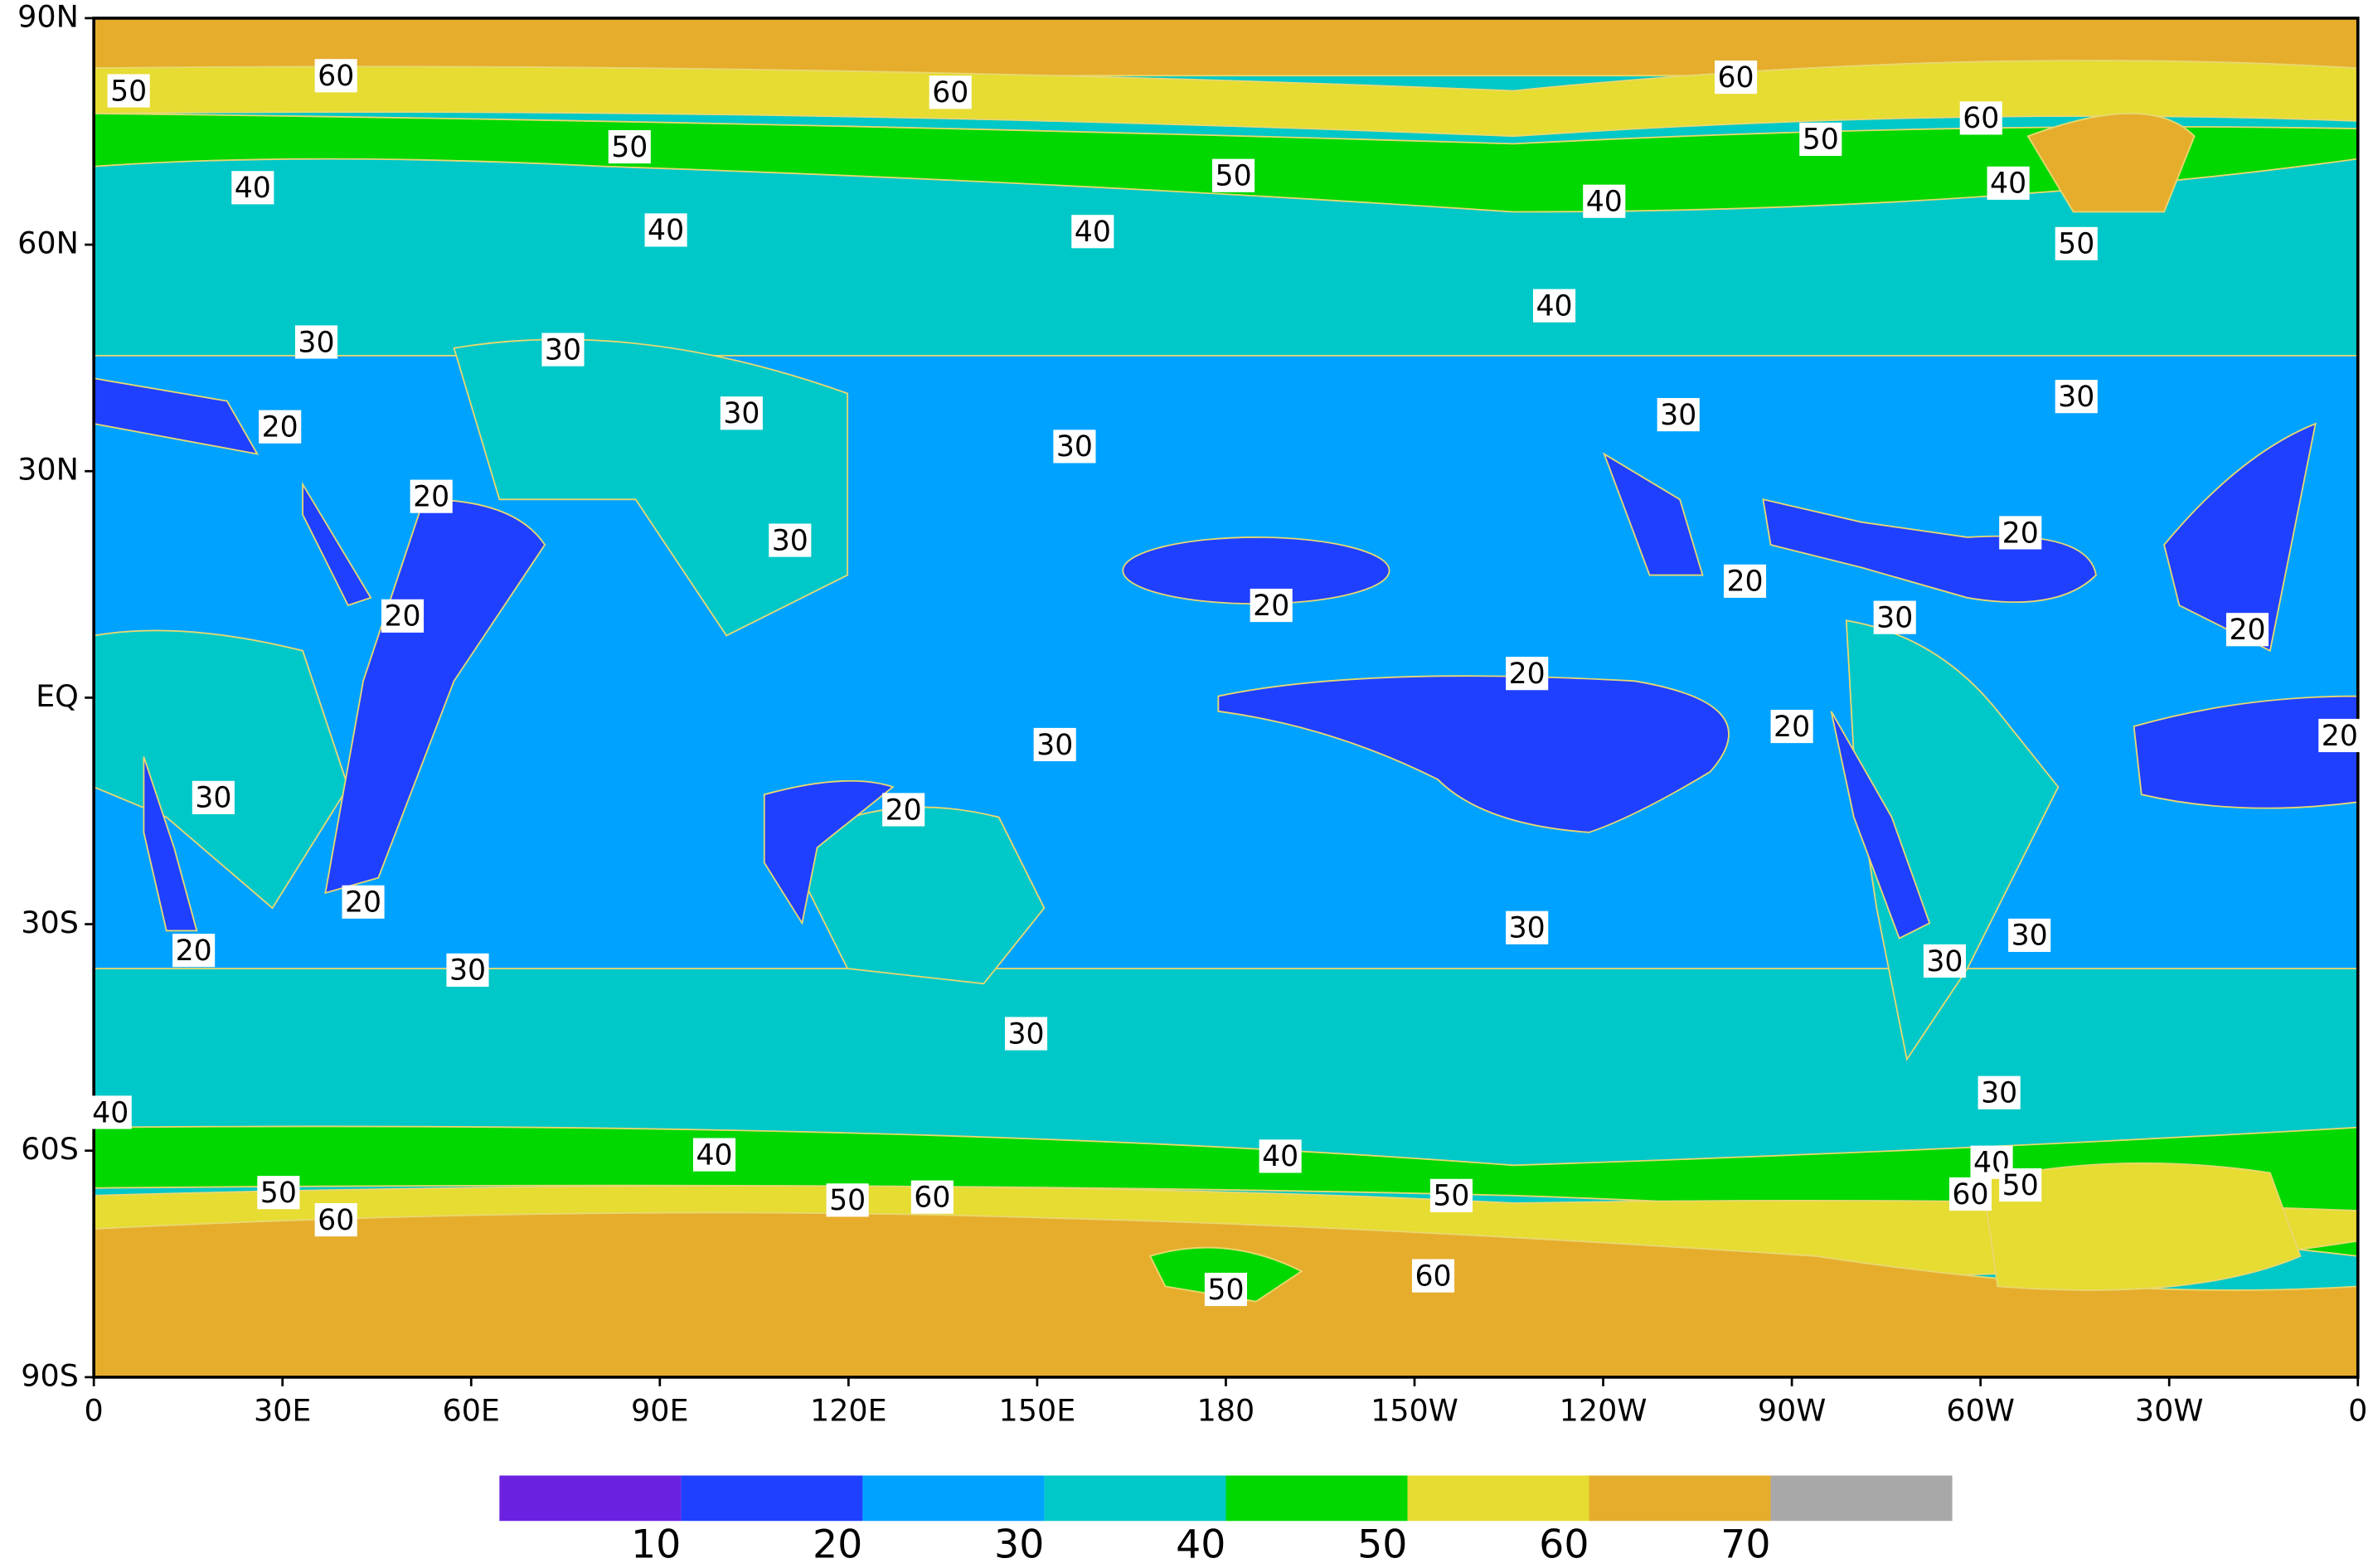 This screenshot has height=1568, width=2373. What do you see at coordinates (50, 1375) in the screenshot?
I see `y-tick-label: 90S` at bounding box center [50, 1375].